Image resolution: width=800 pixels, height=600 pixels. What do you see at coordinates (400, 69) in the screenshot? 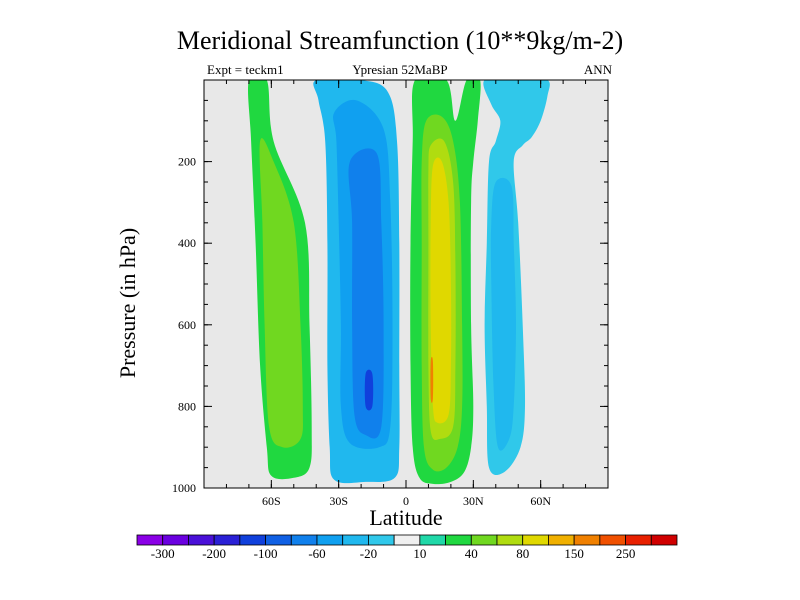
I see `period-label: Ypresian 52MaBP` at bounding box center [400, 69].